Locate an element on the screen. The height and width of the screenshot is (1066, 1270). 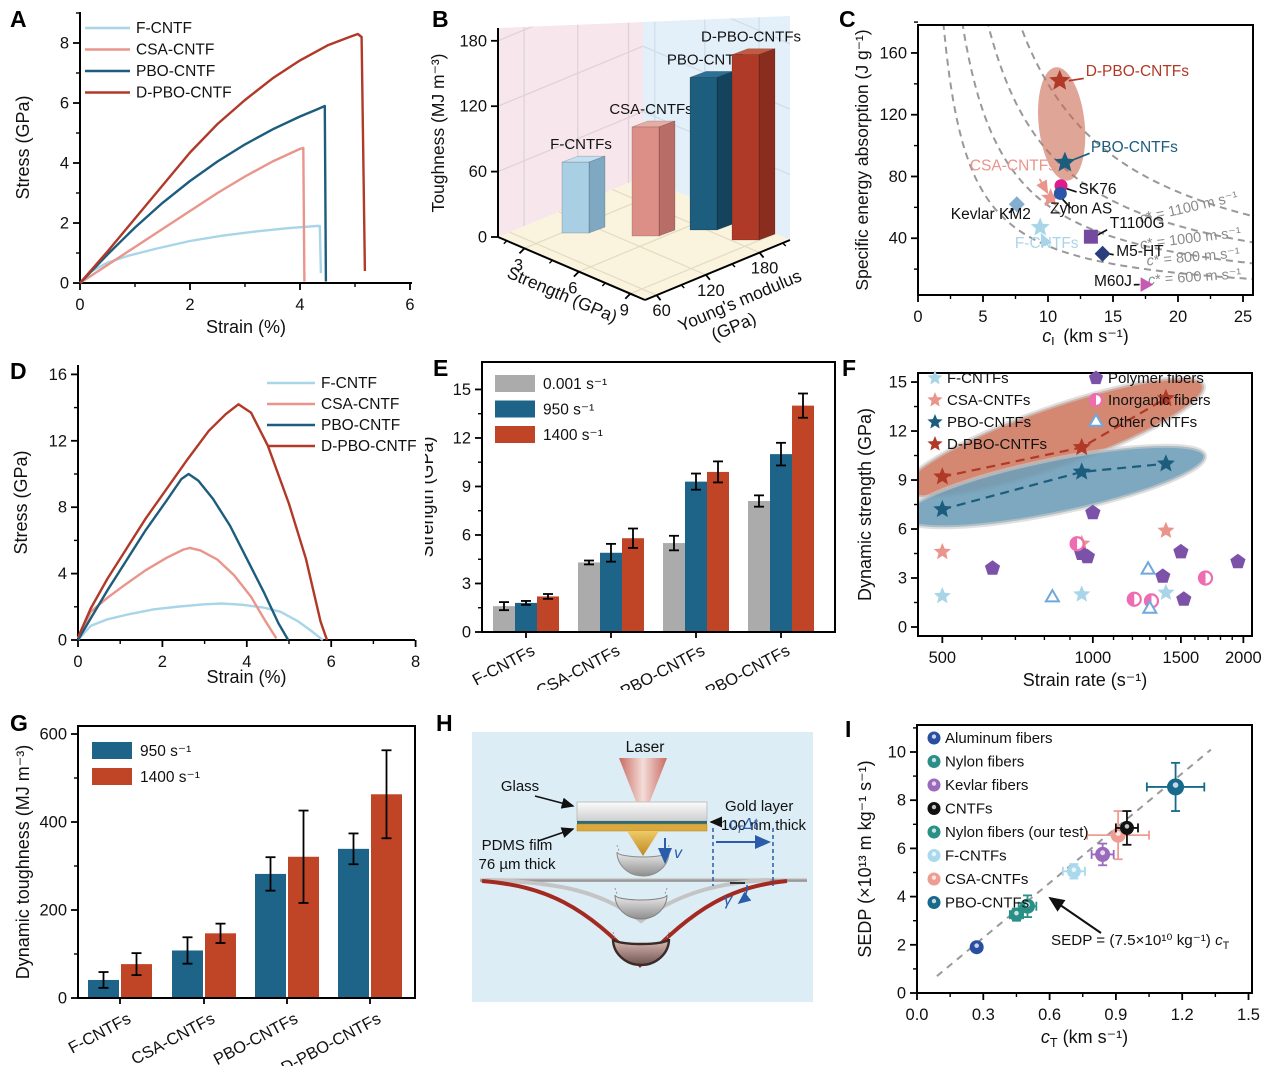
pentagon-marker is located at coordinates (1184, 598).